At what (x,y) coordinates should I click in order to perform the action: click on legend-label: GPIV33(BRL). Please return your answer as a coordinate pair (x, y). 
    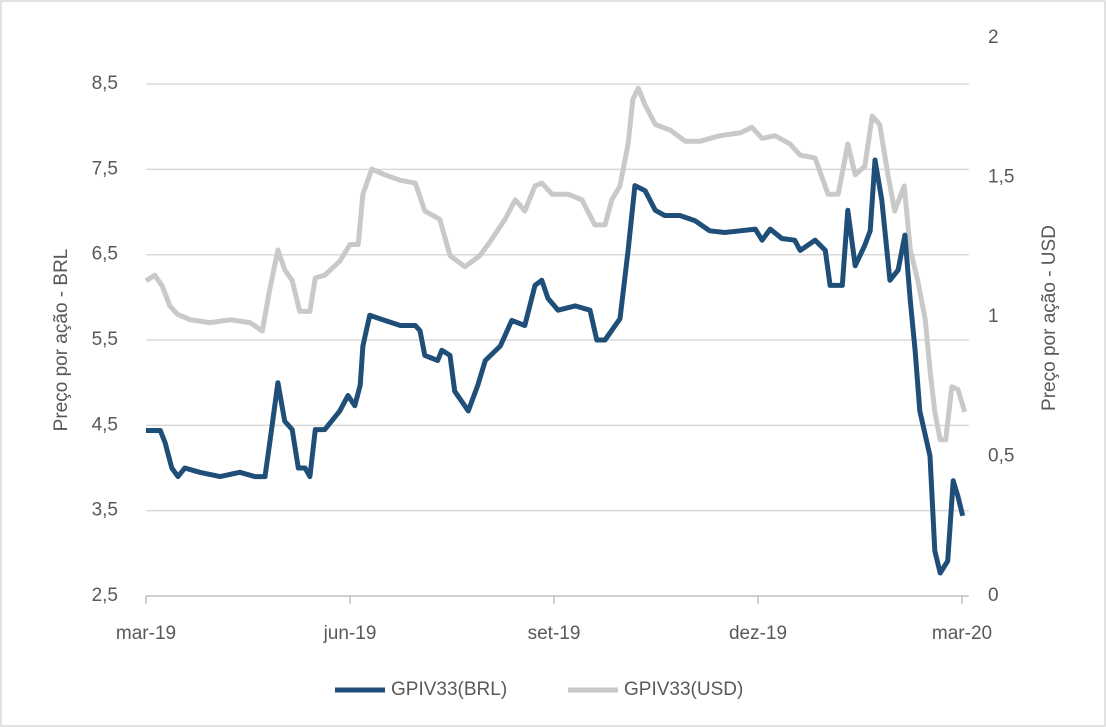
    Looking at the image, I should click on (449, 689).